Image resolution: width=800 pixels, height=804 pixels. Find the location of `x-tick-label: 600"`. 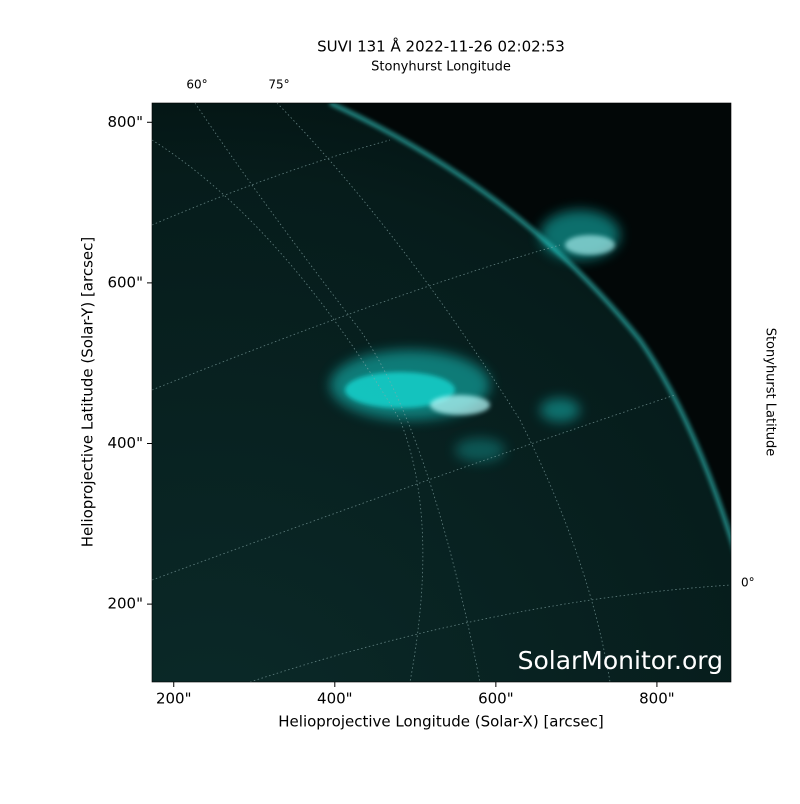

x-tick-label: 600" is located at coordinates (496, 699).